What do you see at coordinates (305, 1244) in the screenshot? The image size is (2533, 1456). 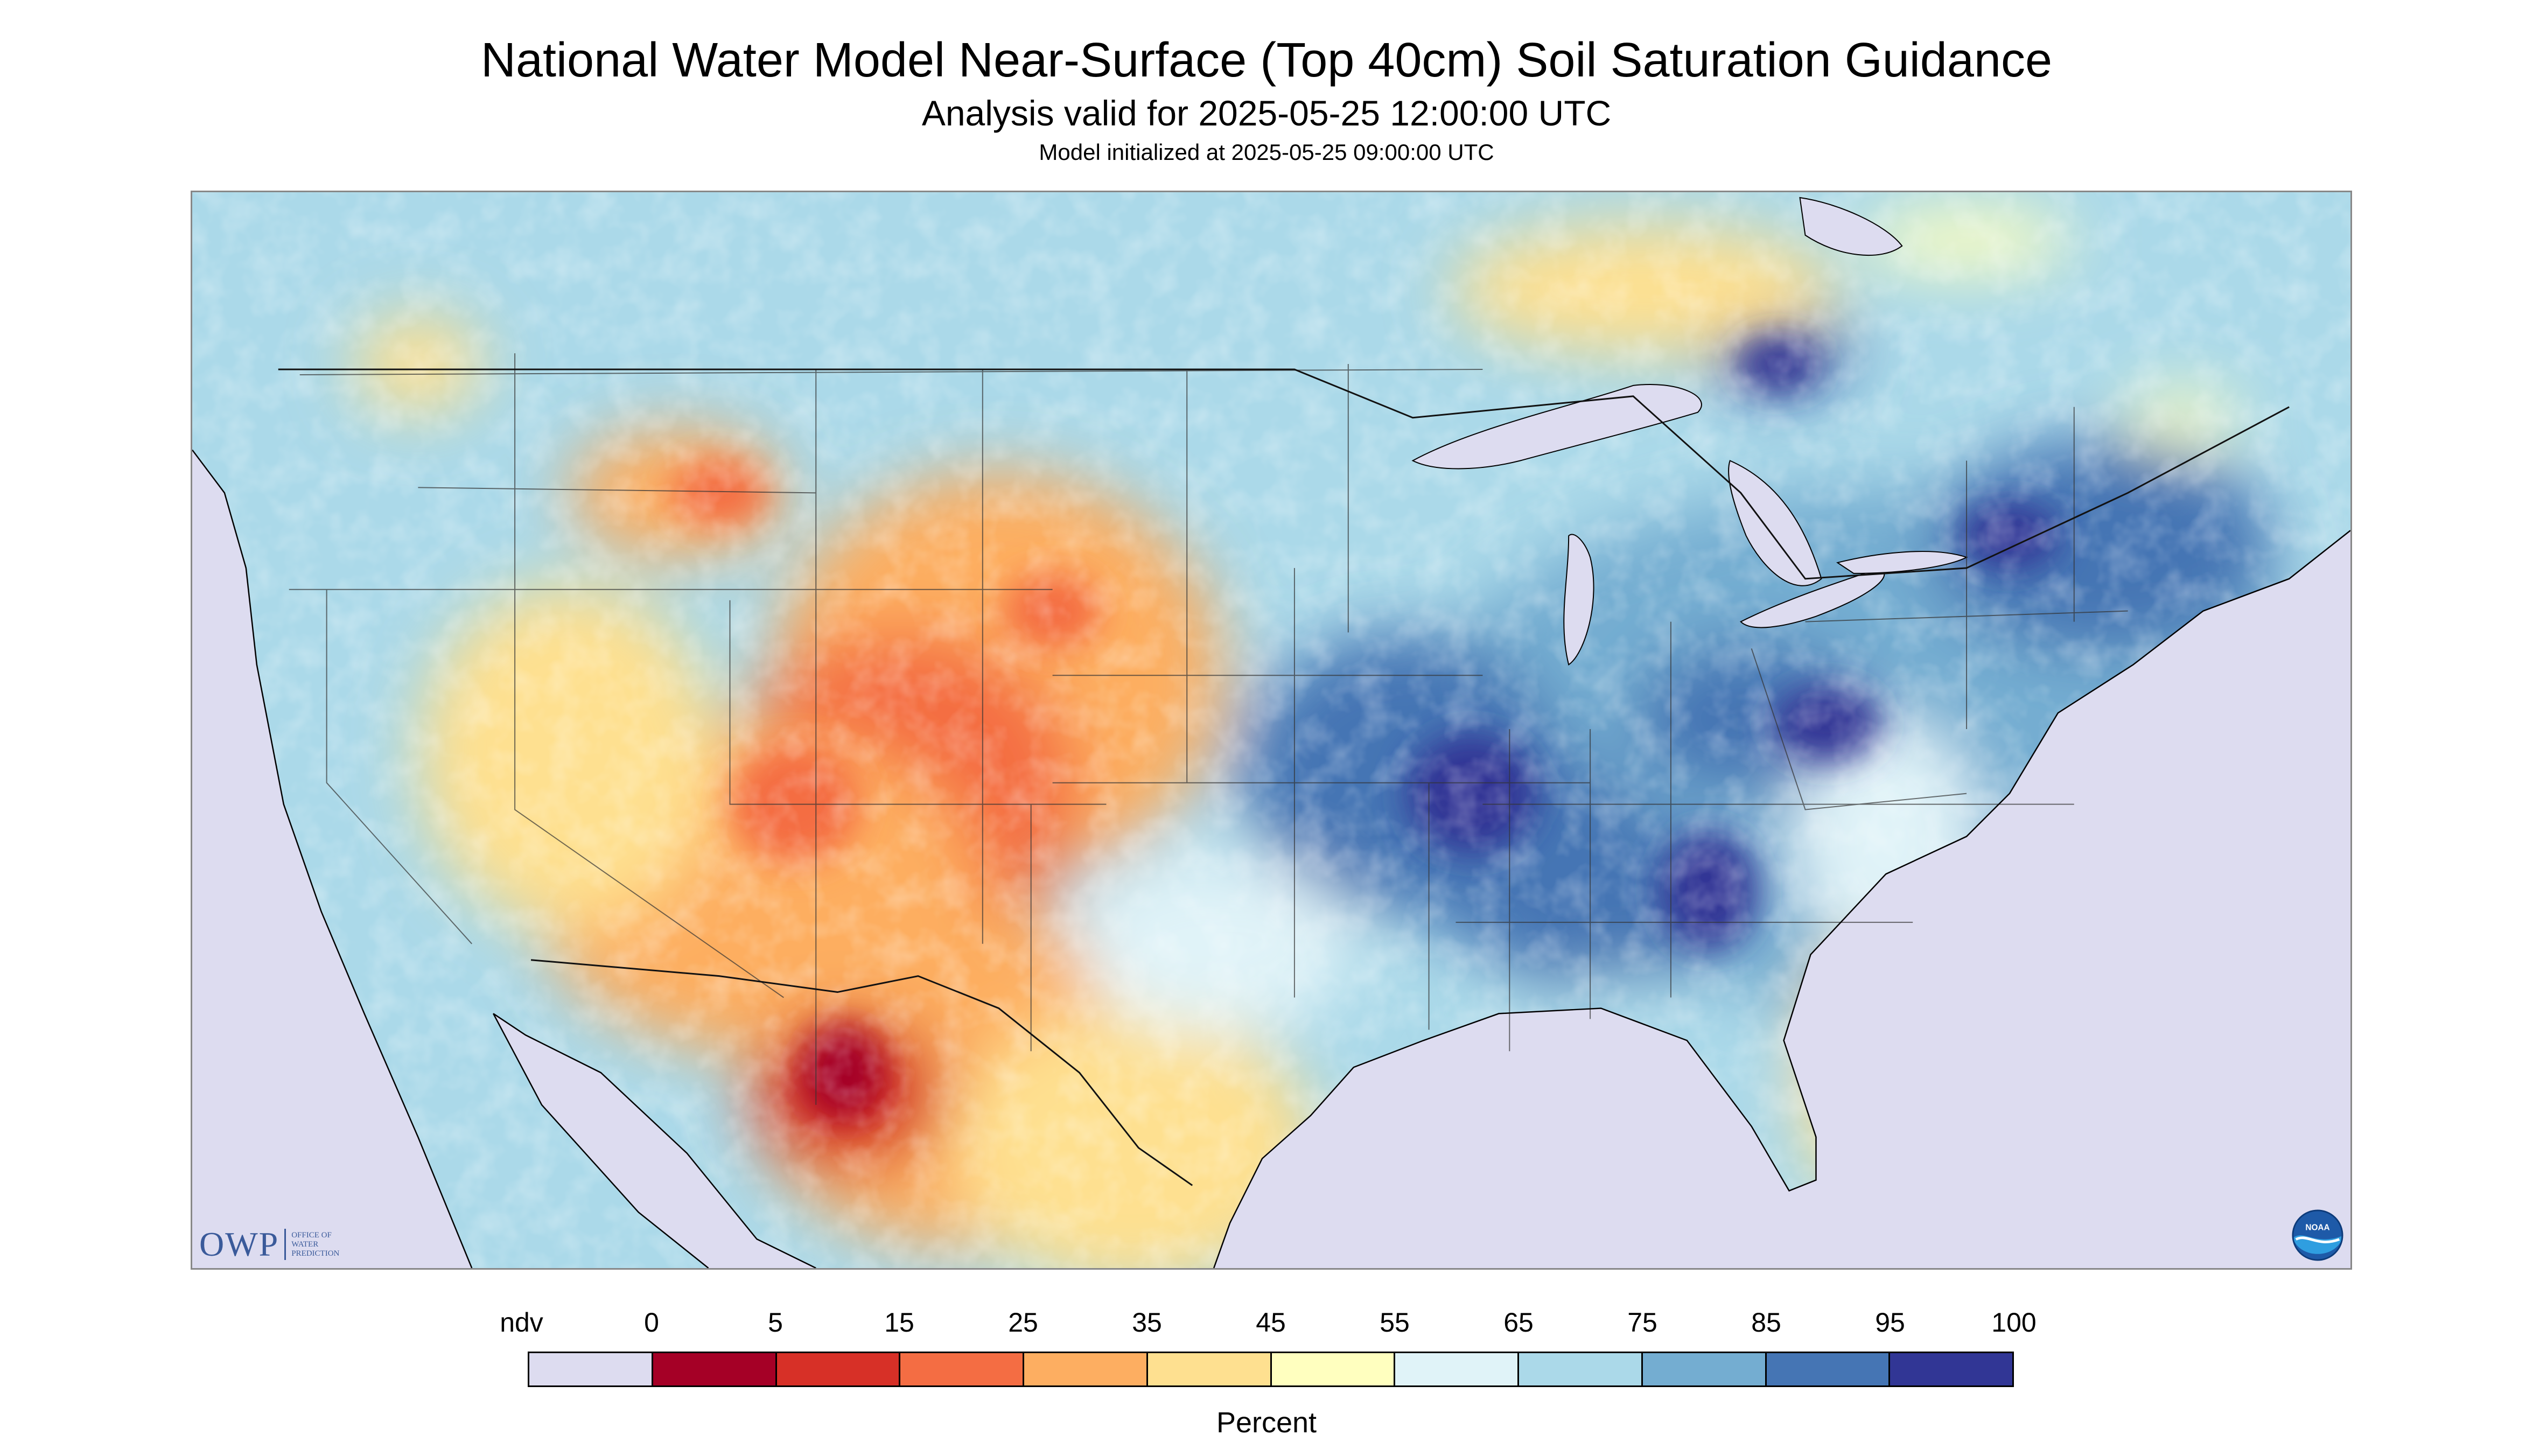 I see `owp-logo-line-2: Water` at bounding box center [305, 1244].